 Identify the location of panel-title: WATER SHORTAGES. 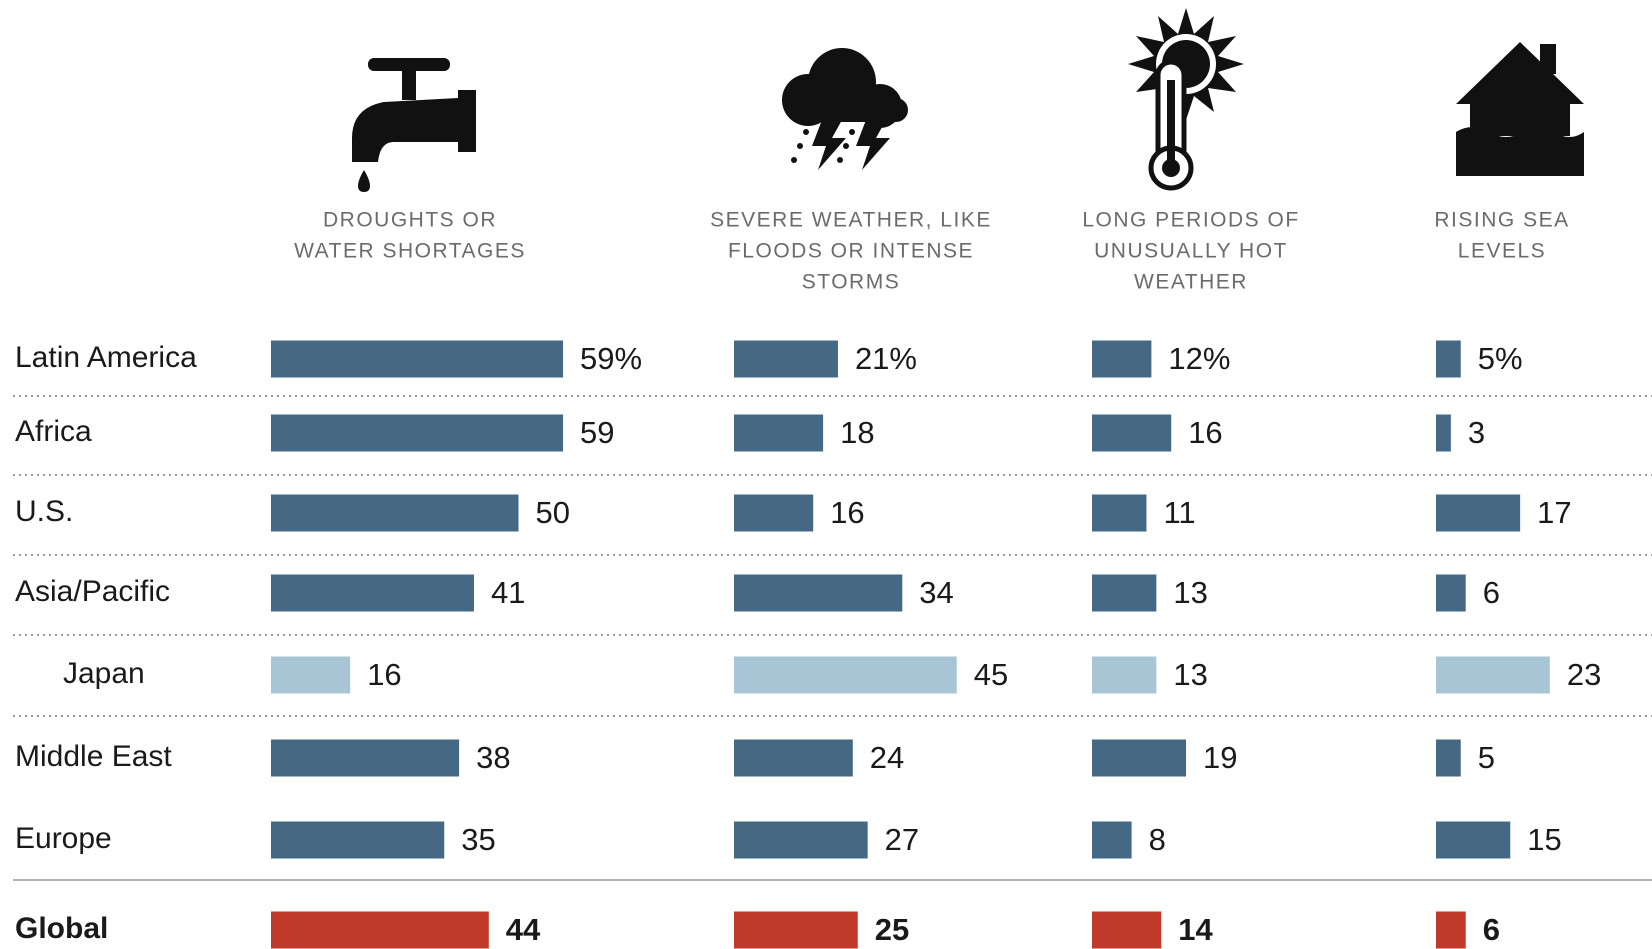
(410, 251).